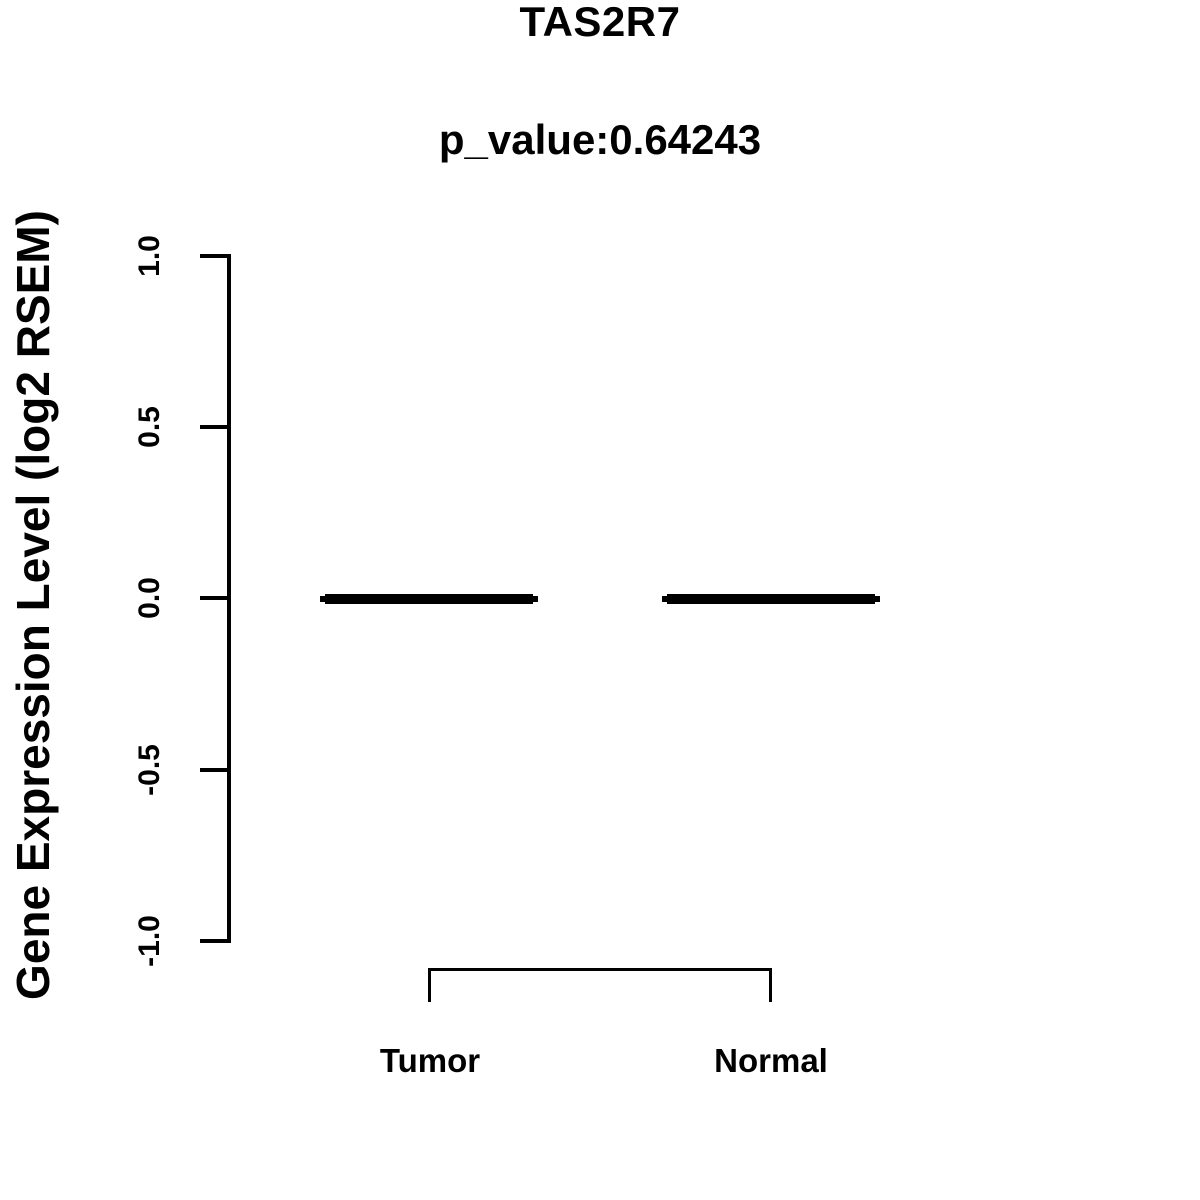 The height and width of the screenshot is (1200, 1200). What do you see at coordinates (600, 139) in the screenshot?
I see `chart-subtitle-pvalue: p_value:0.64243` at bounding box center [600, 139].